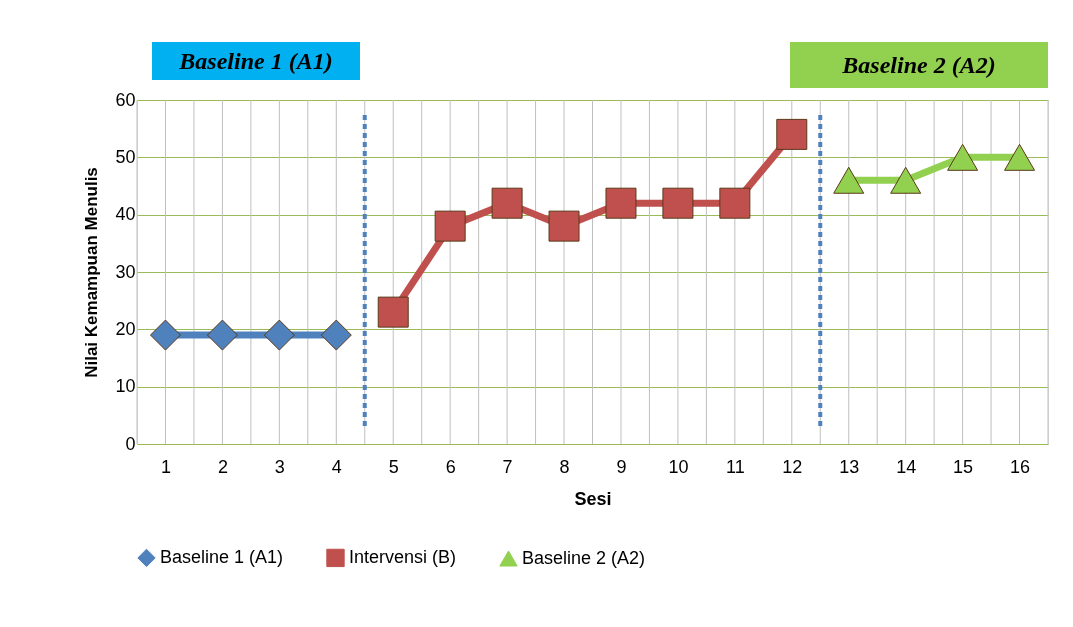  I want to click on x-axis-title: Sesi, so click(593, 498).